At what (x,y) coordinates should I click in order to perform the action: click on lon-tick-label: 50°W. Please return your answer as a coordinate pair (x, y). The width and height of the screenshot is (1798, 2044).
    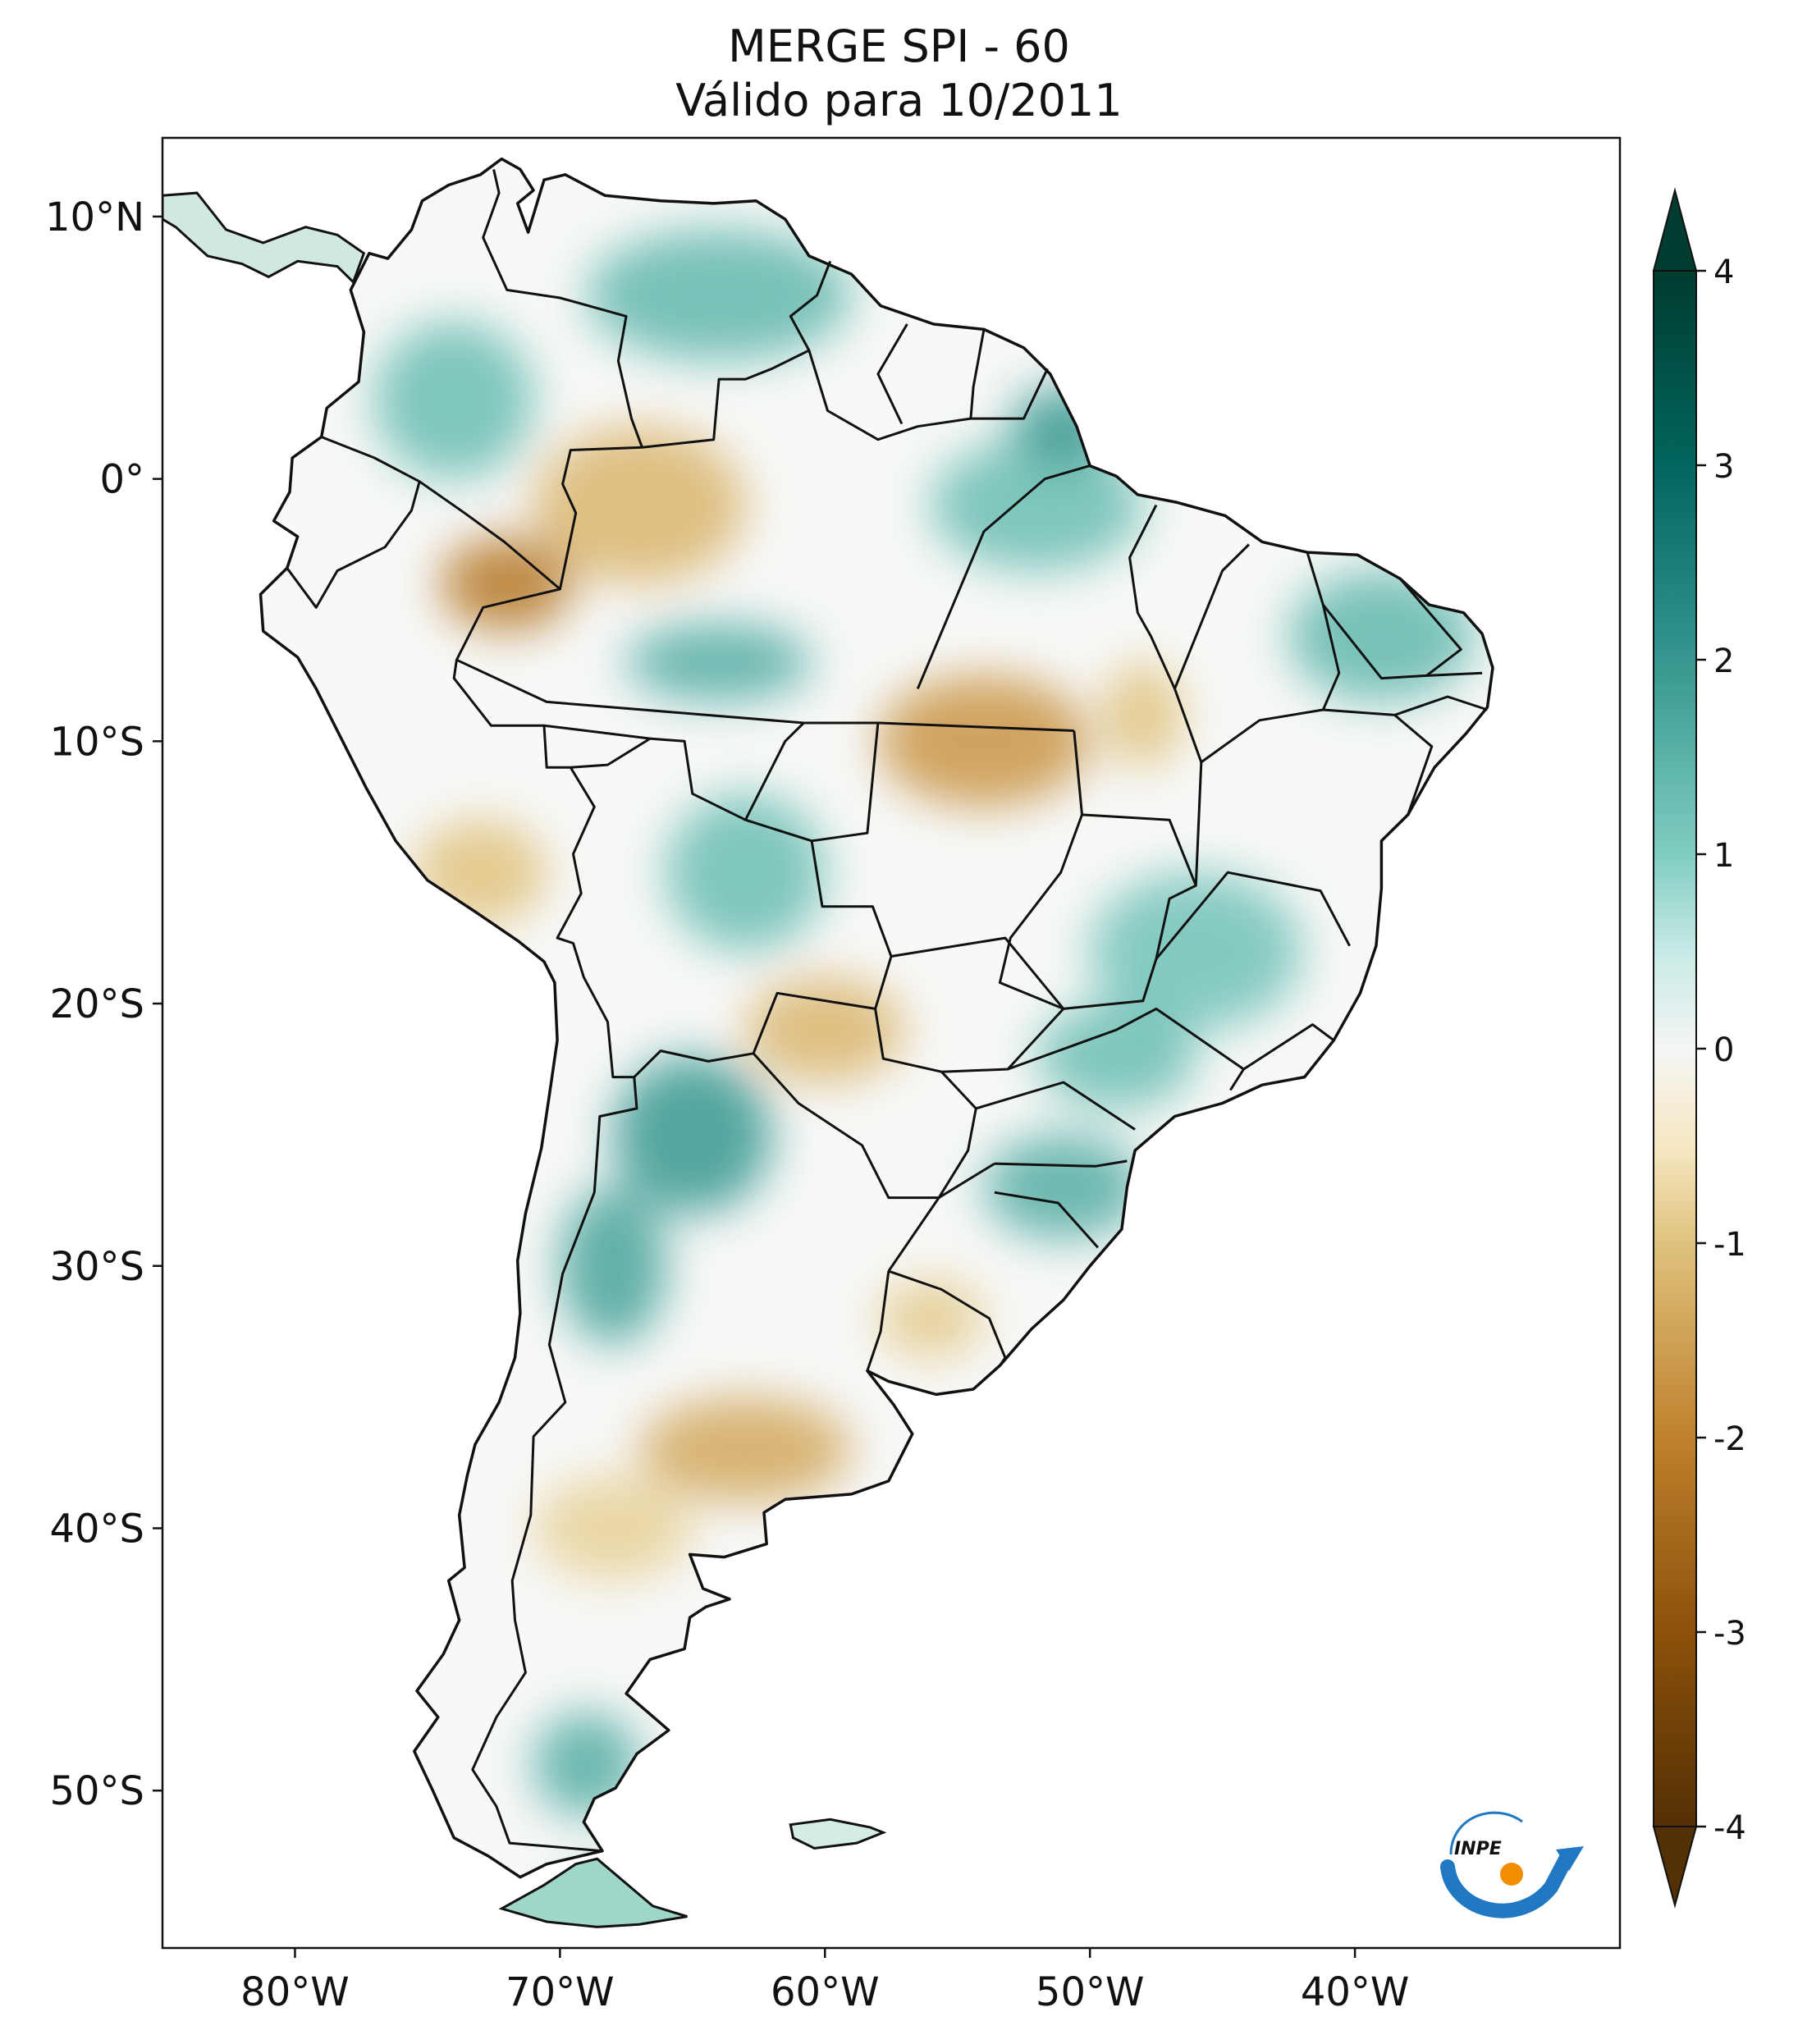
    Looking at the image, I should click on (1090, 1992).